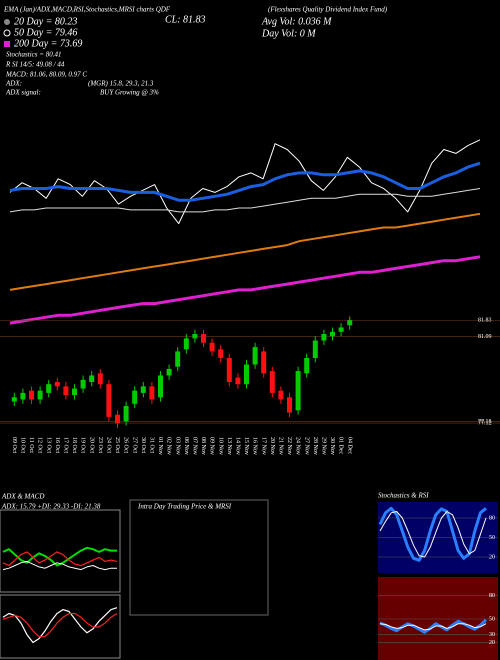 This screenshot has height=660, width=500. What do you see at coordinates (492, 557) in the screenshot?
I see `y-tick-label: 20` at bounding box center [492, 557].